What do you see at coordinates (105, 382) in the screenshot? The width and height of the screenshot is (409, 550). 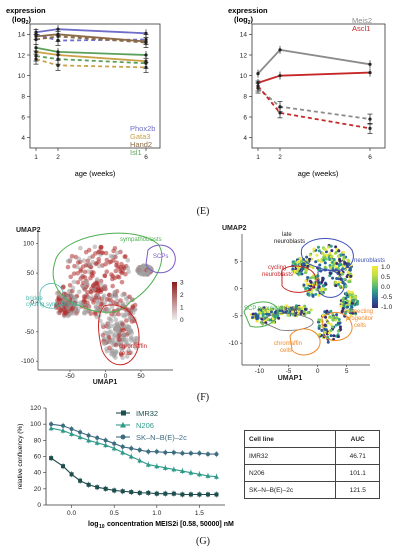 I see `f-left-xlabel: UMAP1` at bounding box center [105, 382].